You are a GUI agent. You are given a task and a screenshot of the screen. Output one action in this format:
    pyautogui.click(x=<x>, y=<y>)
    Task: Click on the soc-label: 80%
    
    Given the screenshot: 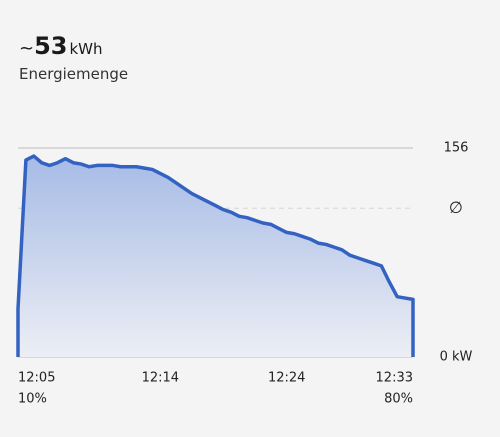 What is the action you would take?
    pyautogui.click(x=398, y=399)
    